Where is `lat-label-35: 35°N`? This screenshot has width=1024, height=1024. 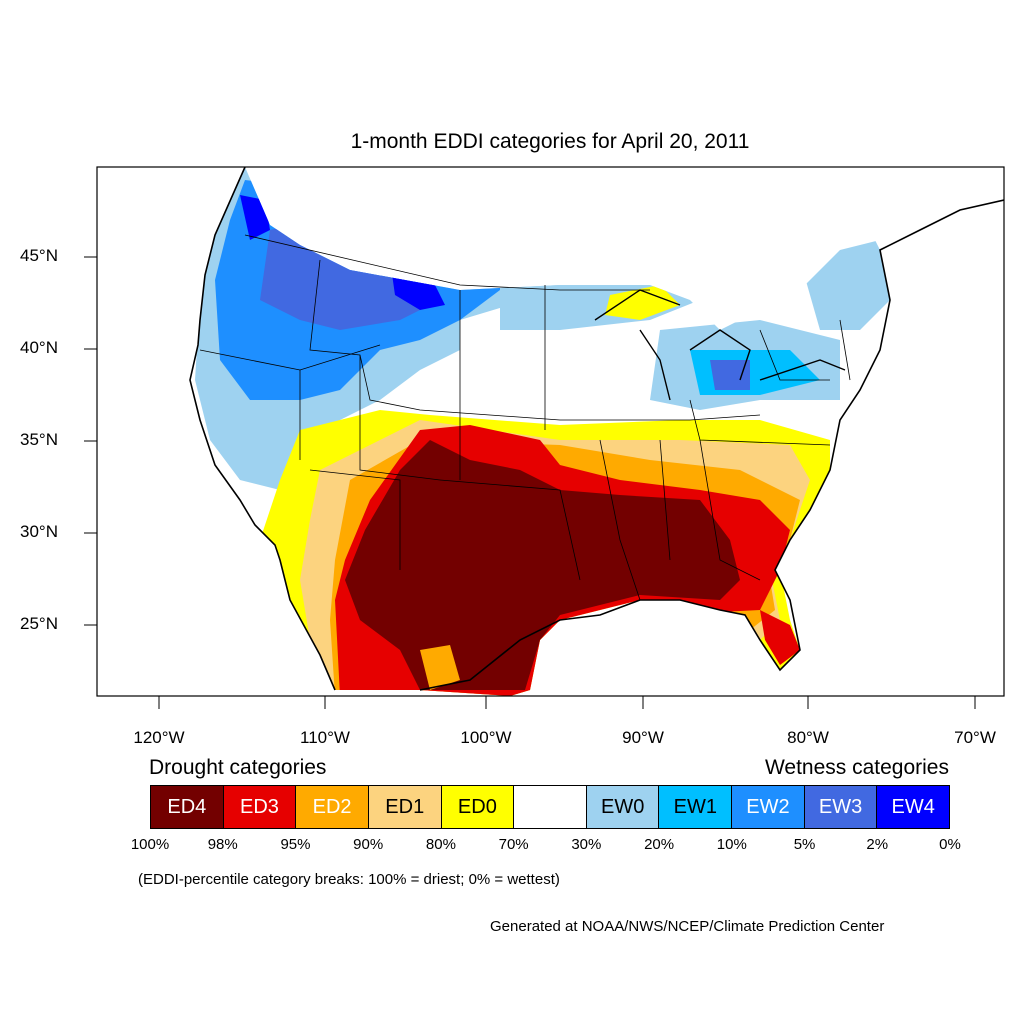
lat-label-35: 35°N is located at coordinates (39, 439).